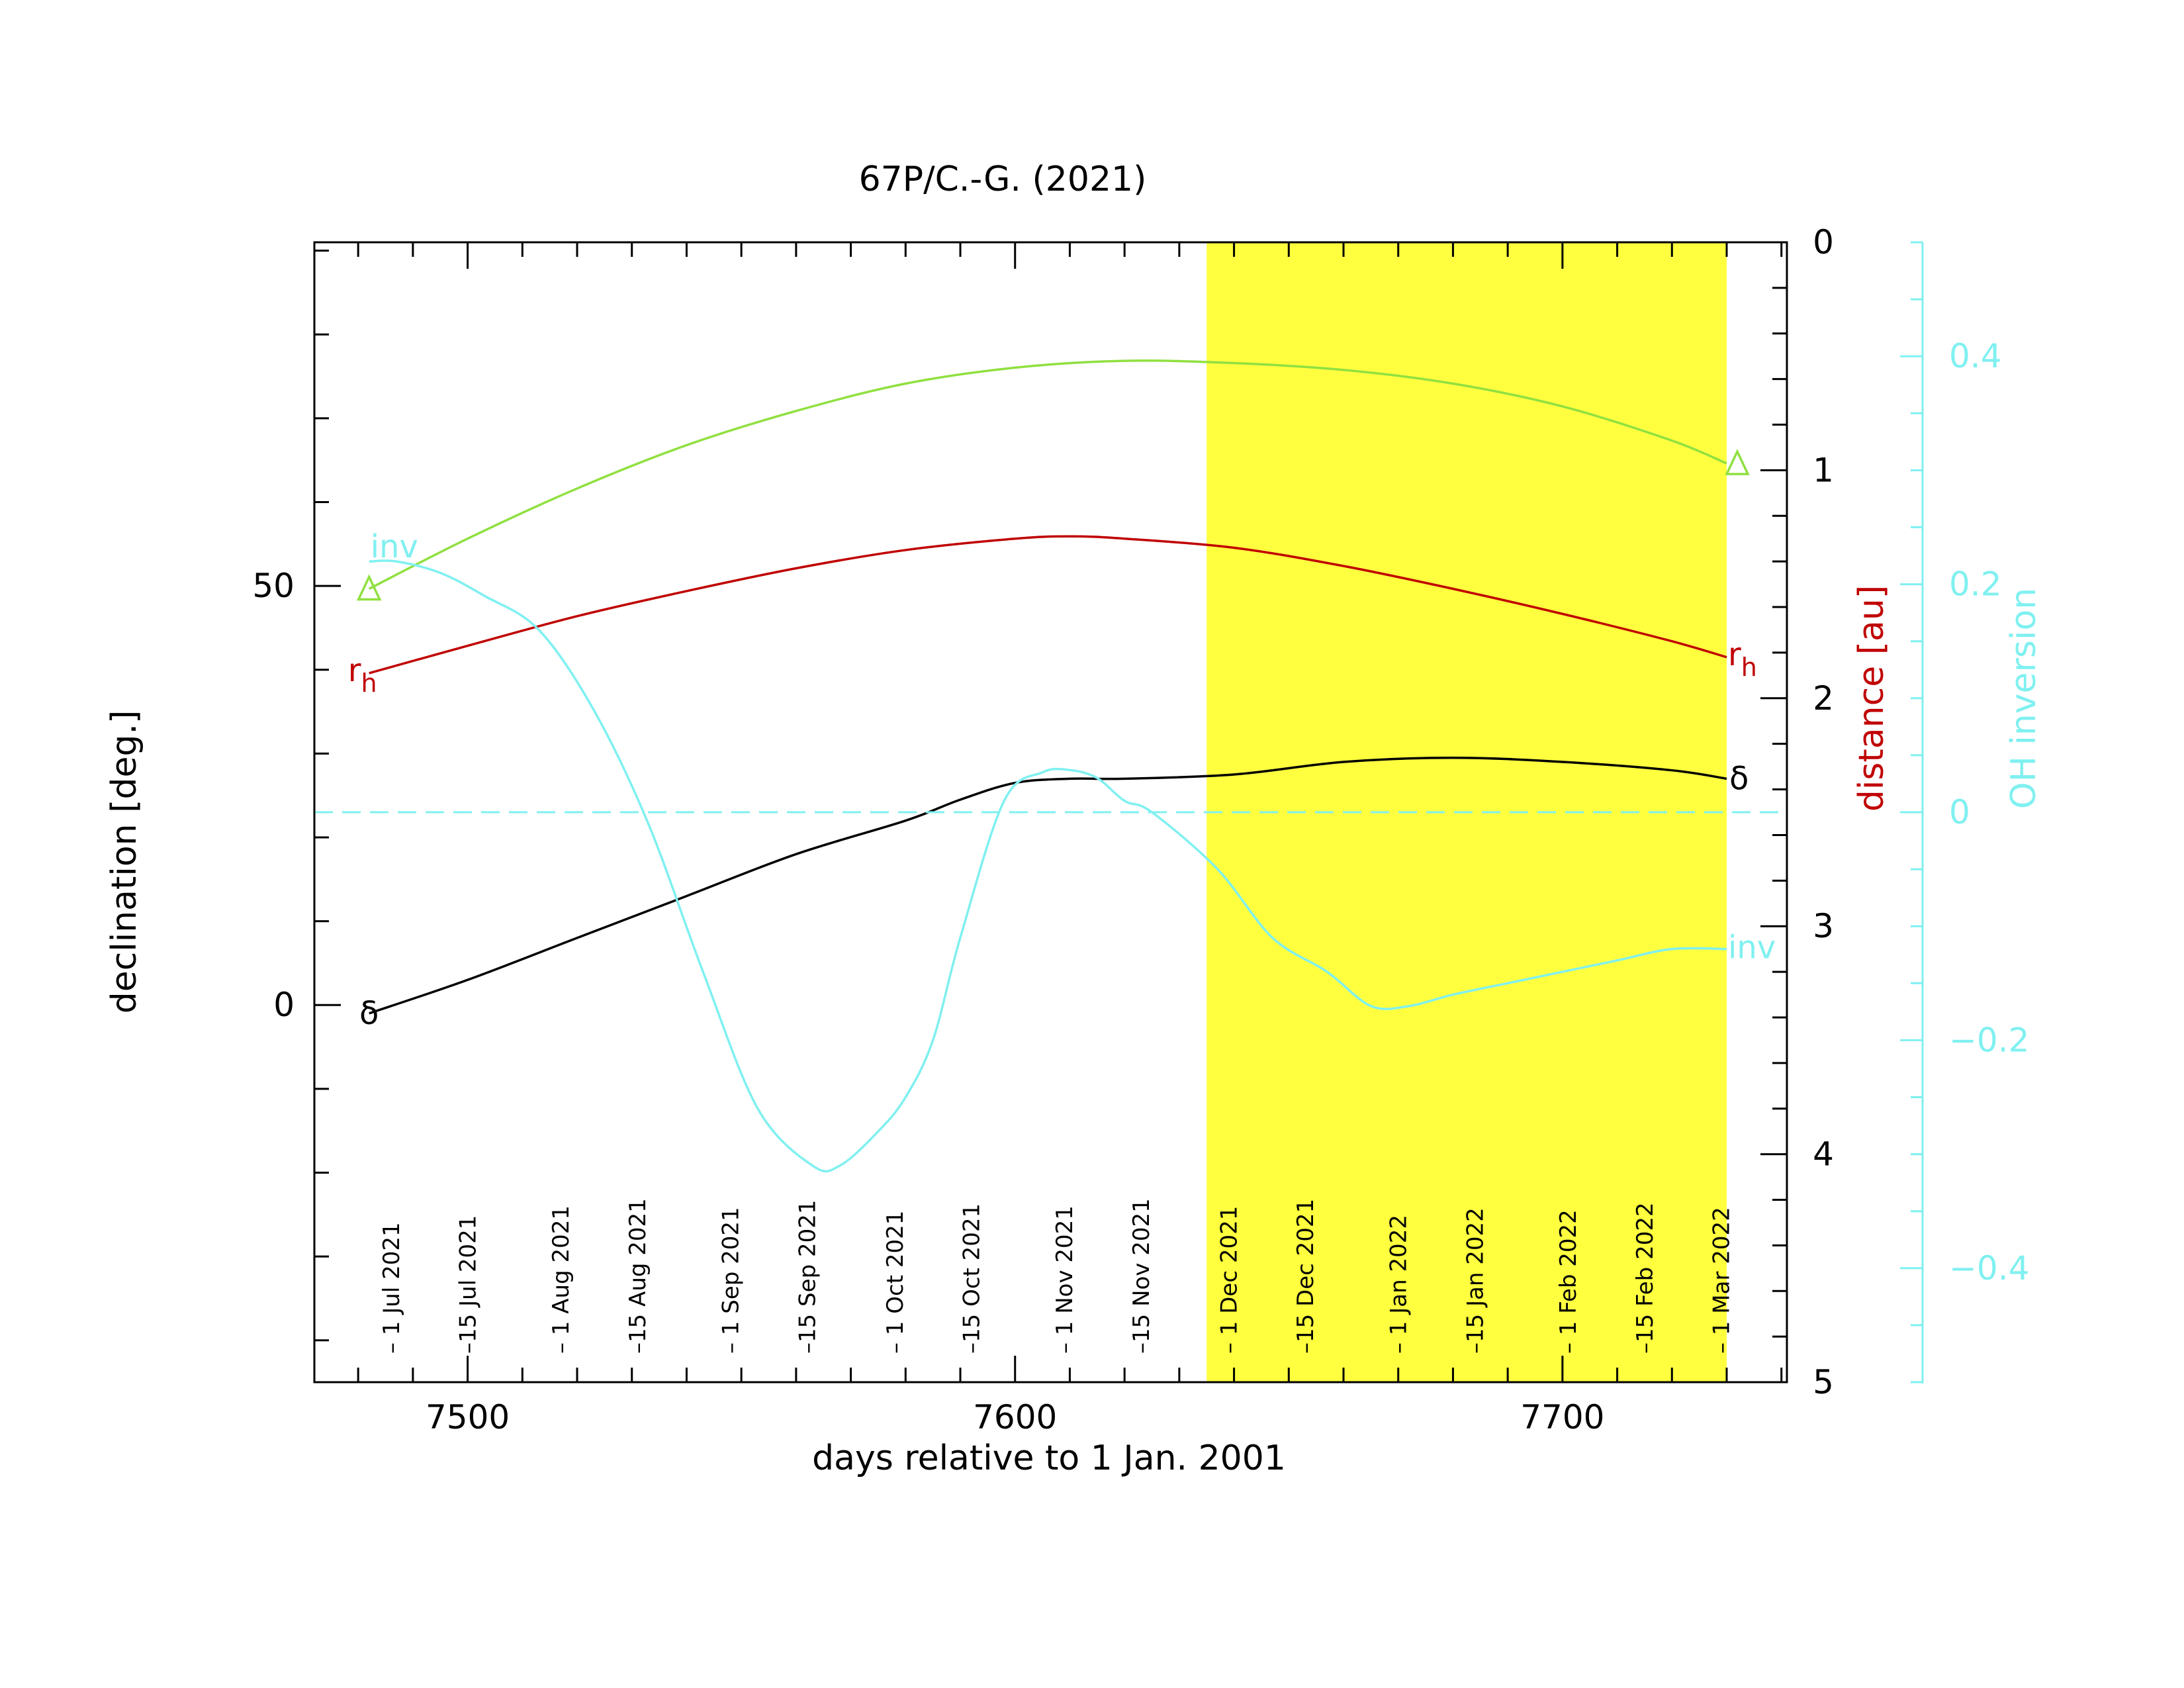 This screenshot has width=2184, height=1688. What do you see at coordinates (1048, 605) in the screenshot?
I see `series-heliocentric-distance-line` at bounding box center [1048, 605].